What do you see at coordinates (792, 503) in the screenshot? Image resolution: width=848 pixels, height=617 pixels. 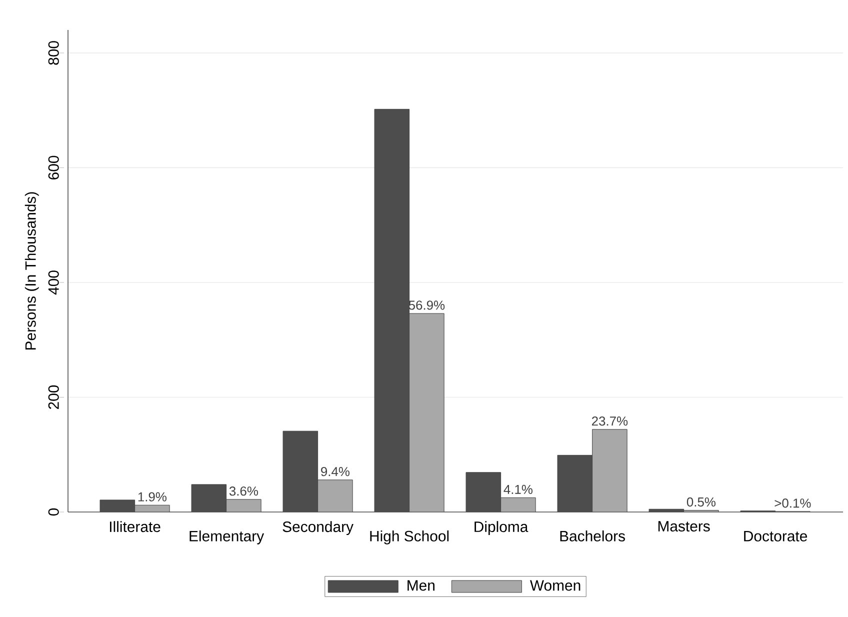 I see `annotation: >0.1%` at bounding box center [792, 503].